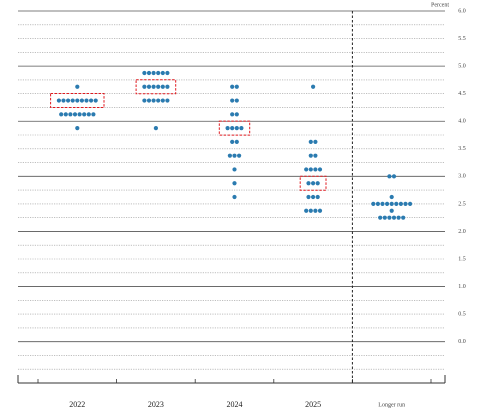 The width and height of the screenshot is (481, 412). Describe the element at coordinates (77, 404) in the screenshot. I see `x-tick-label: 2022` at that location.